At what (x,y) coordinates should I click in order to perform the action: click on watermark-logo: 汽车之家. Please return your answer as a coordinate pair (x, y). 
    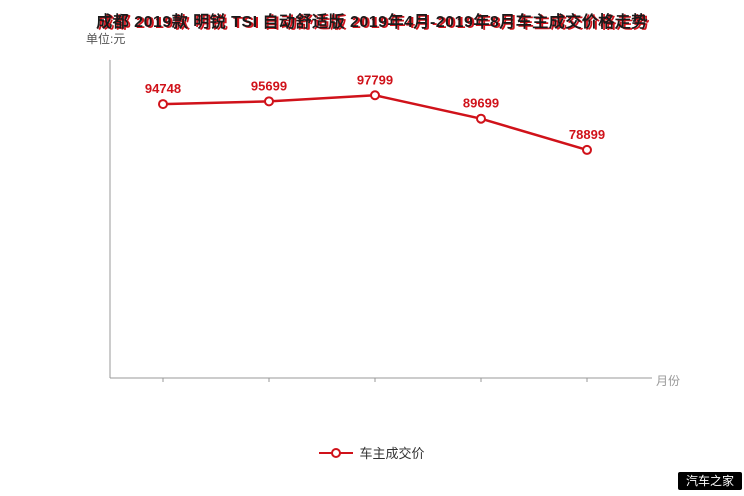
    Looking at the image, I should click on (709, 481).